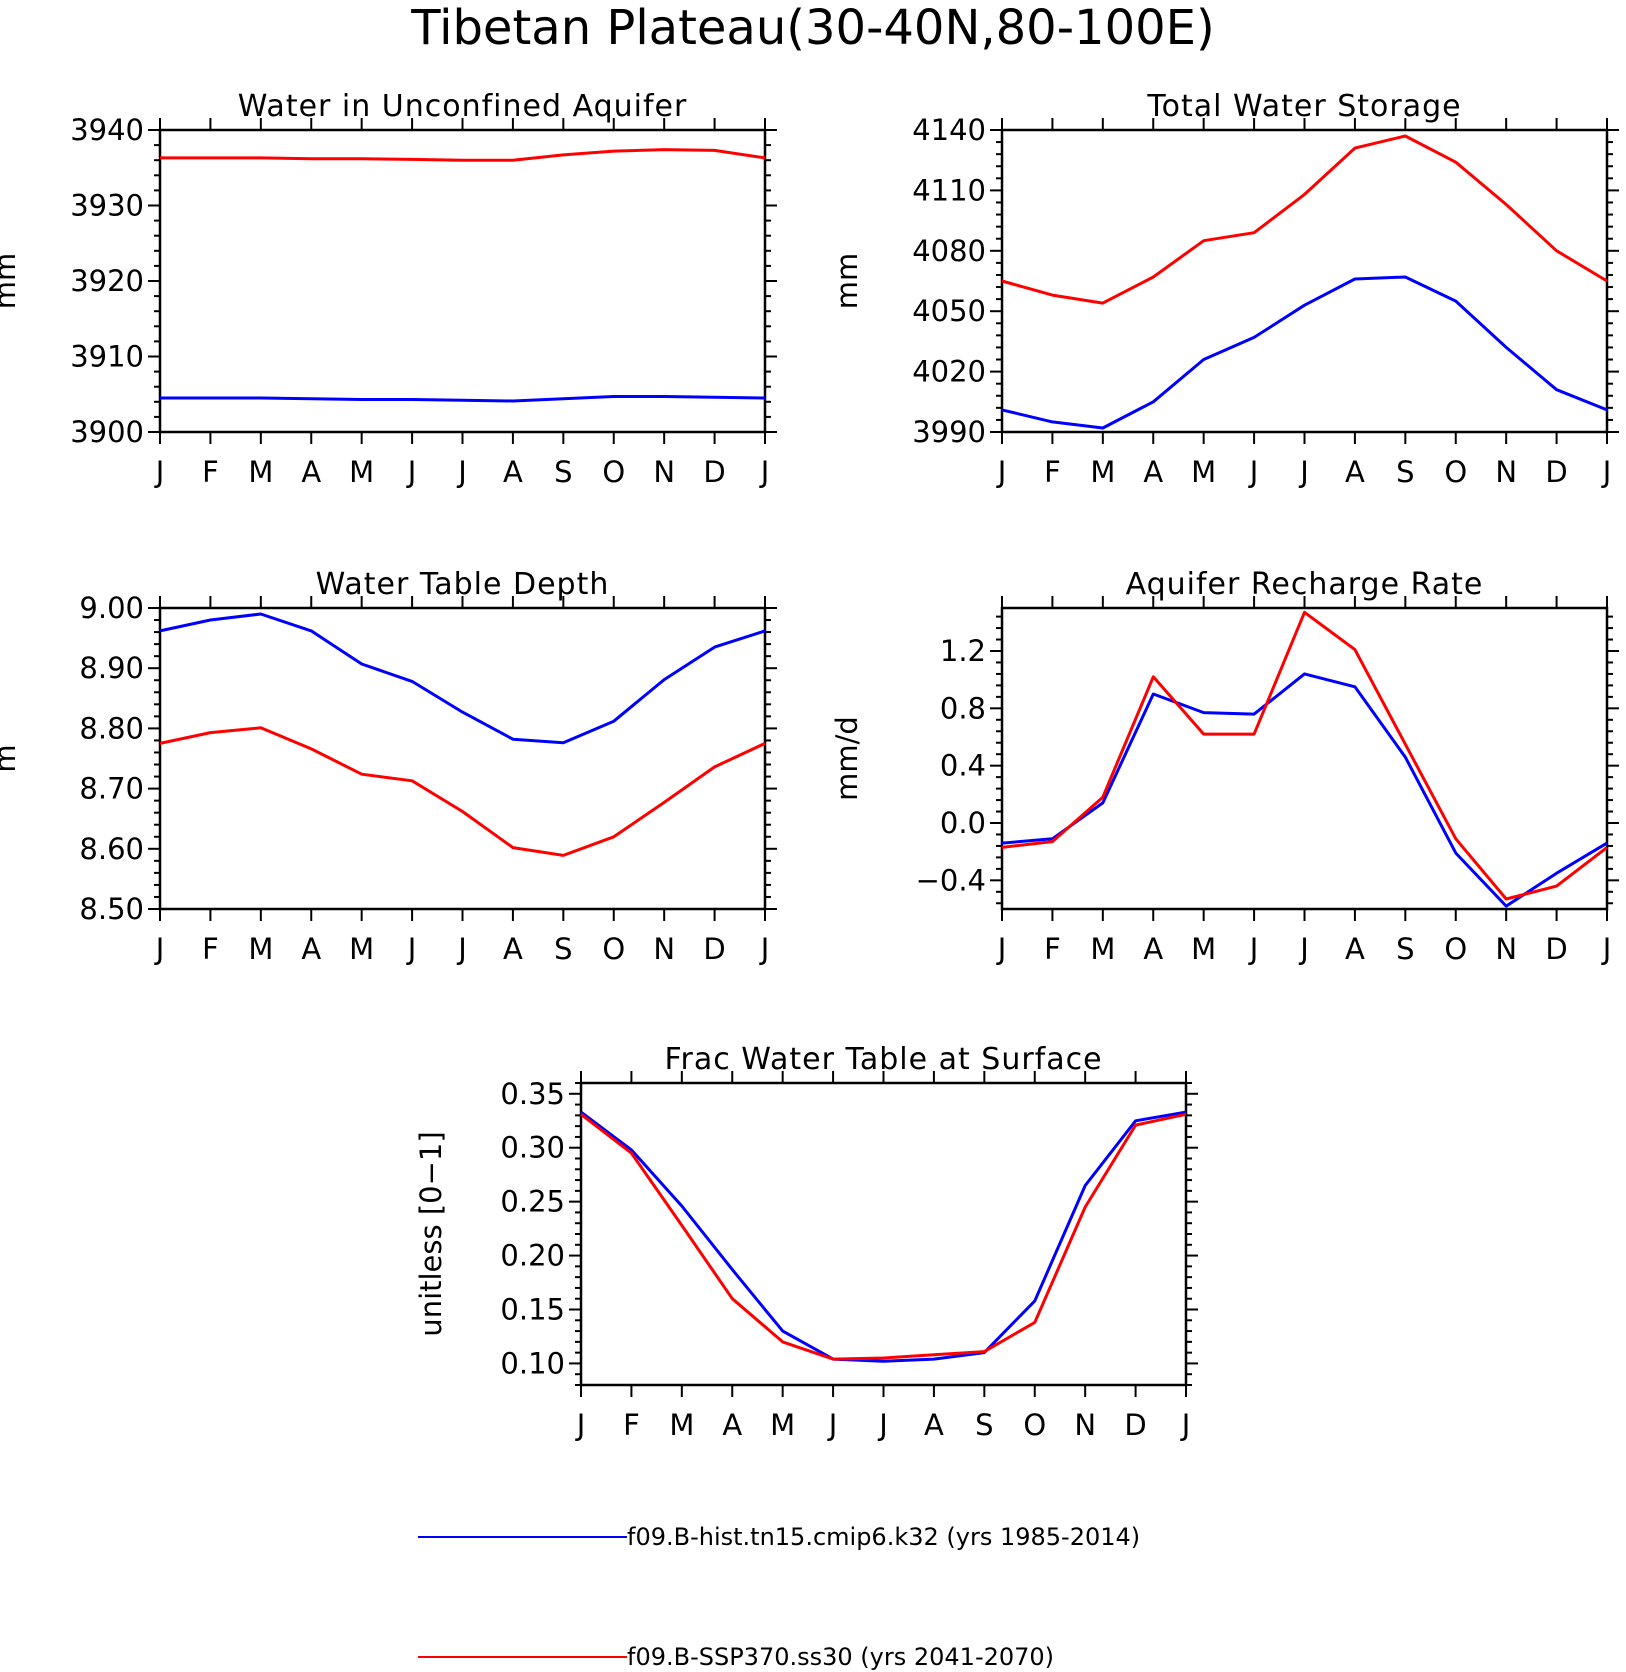 The image size is (1626, 1672). Describe the element at coordinates (949, 251) in the screenshot. I see `y-tick-label: 4080` at that location.